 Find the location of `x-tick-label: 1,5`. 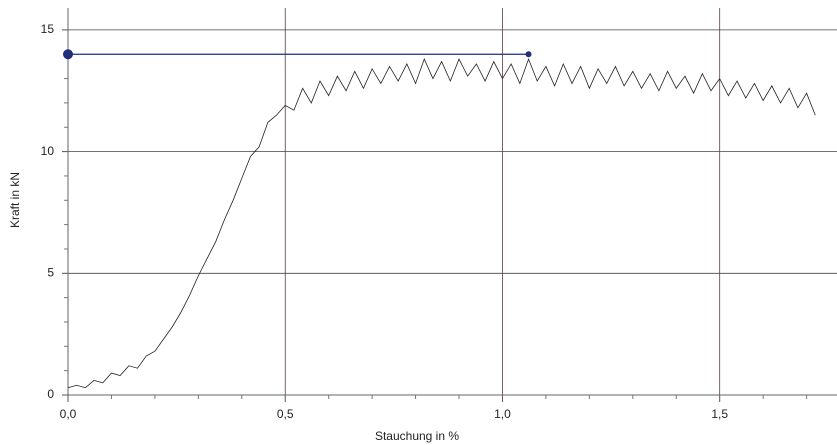

x-tick-label: 1,5 is located at coordinates (719, 414).